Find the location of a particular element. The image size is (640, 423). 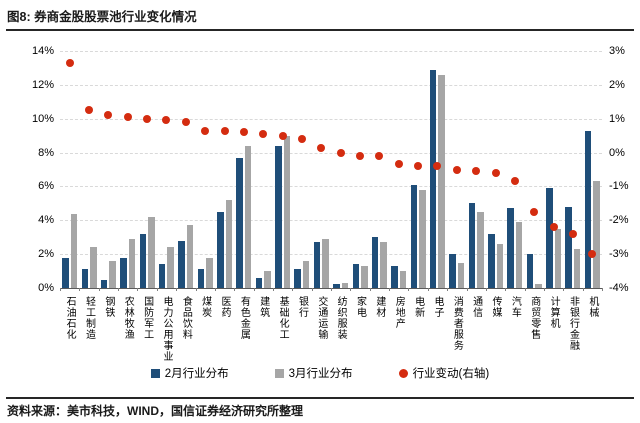

change-dot-建筑 is located at coordinates (263, 133).